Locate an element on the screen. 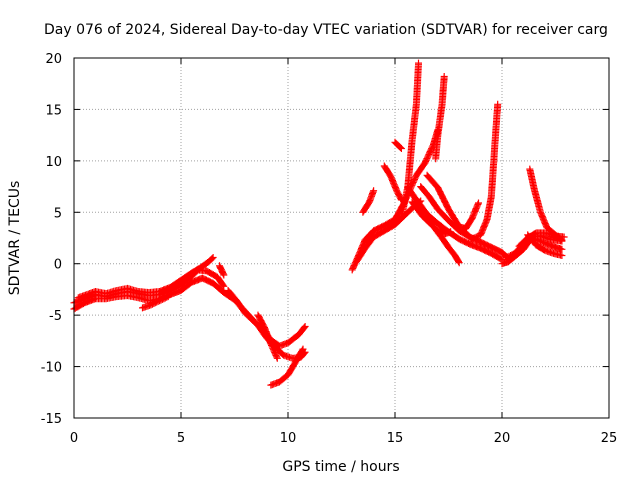  x-tick-label: 0 is located at coordinates (74, 438).